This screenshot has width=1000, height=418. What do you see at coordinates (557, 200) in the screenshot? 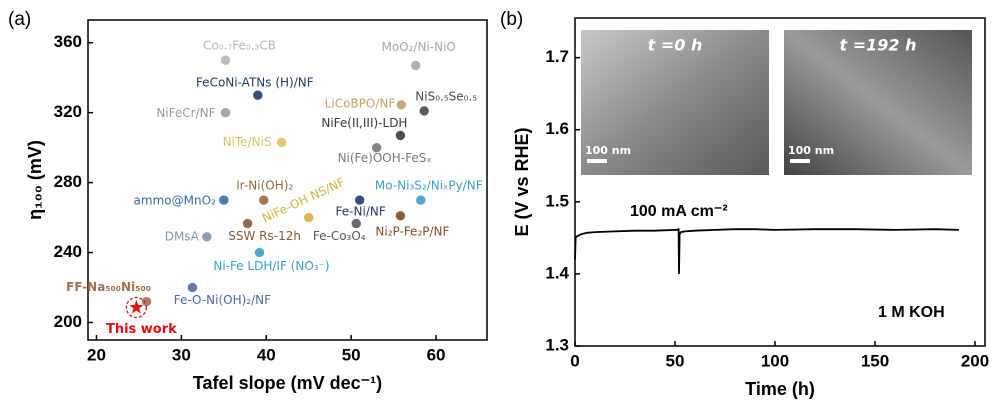
I see `y-tick-label: 1.5` at bounding box center [557, 200].